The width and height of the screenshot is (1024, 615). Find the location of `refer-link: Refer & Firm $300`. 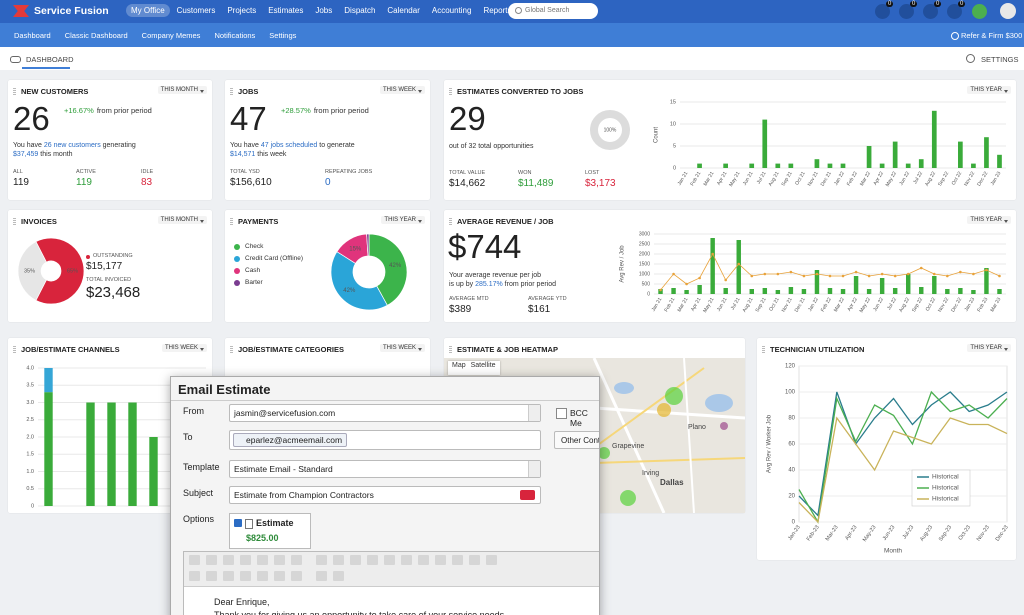

refer-link: Refer & Firm $300 is located at coordinates (992, 35).